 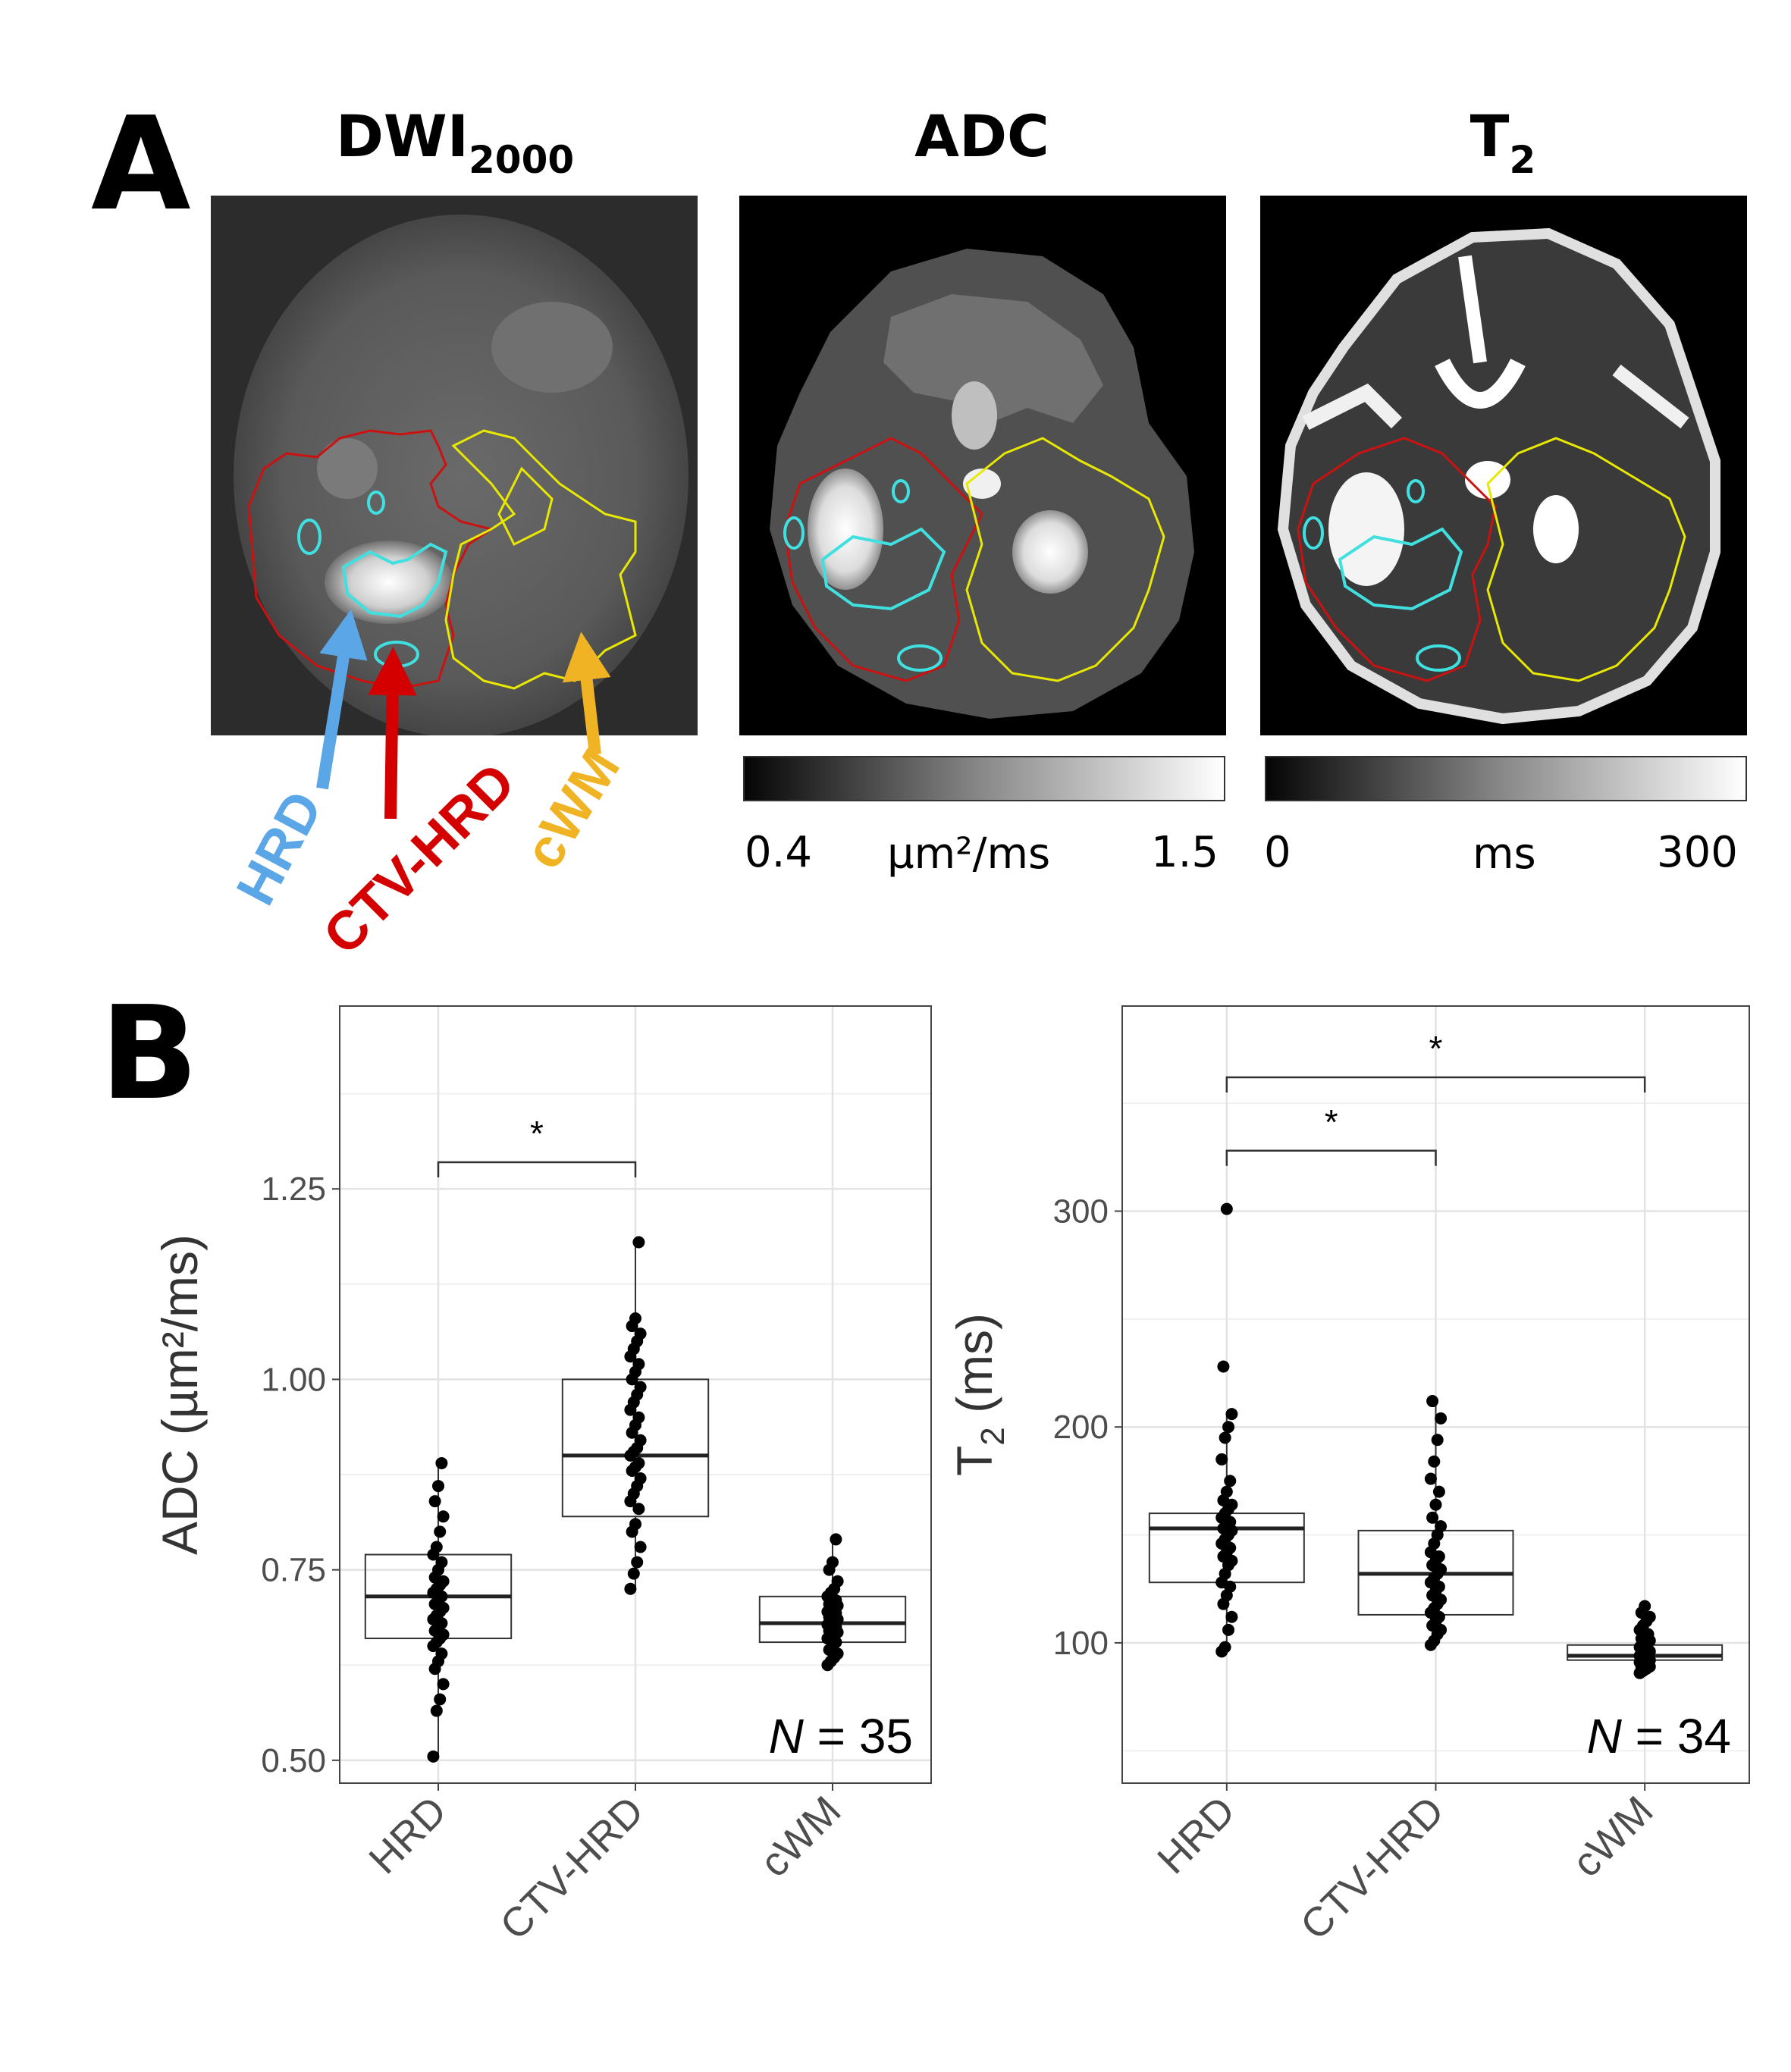 I want to click on adc-title-main: ADC, so click(x=981, y=136).